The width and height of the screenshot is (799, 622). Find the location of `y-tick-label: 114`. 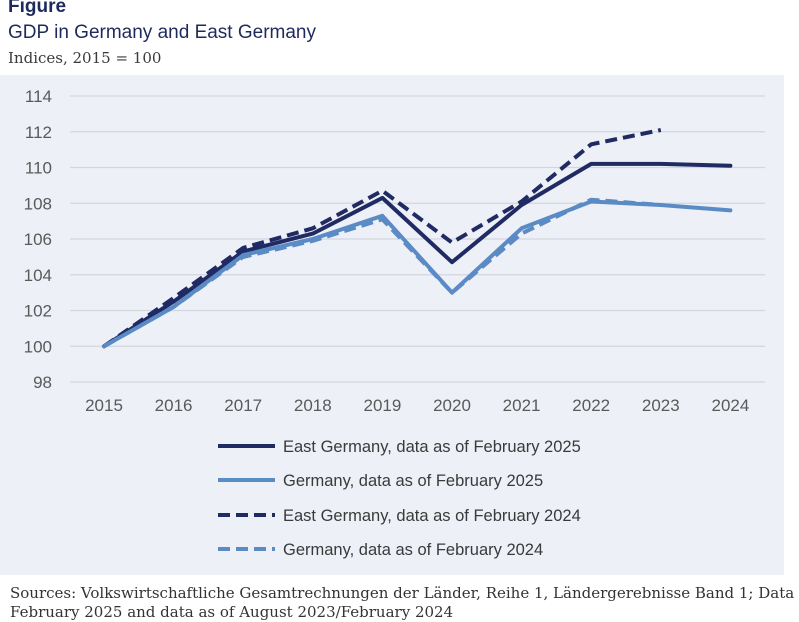

y-tick-label: 114 is located at coordinates (38, 96).